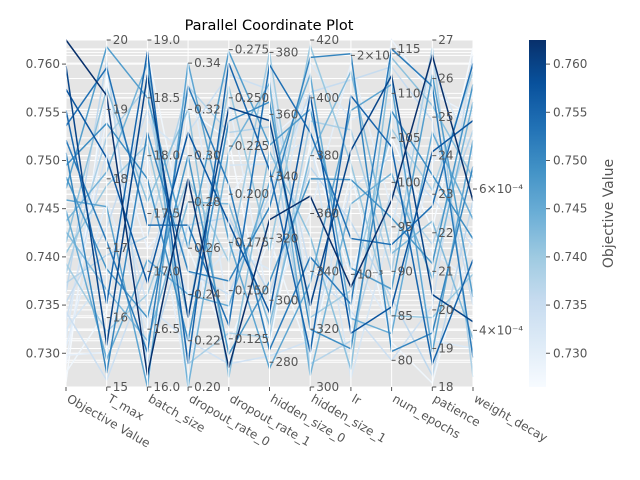 The width and height of the screenshot is (640, 480). Describe the element at coordinates (207, 341) in the screenshot. I see `tick-label: 0.22` at that location.